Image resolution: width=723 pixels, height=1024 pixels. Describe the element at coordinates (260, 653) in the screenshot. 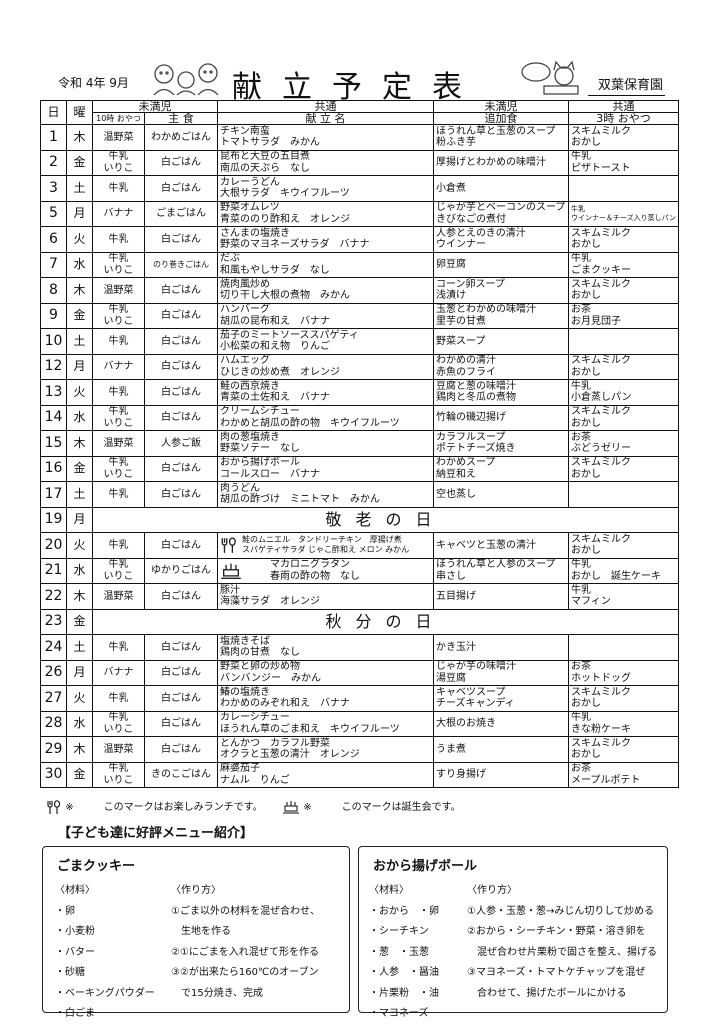

I see `menu-line: 鶏肉の甘煮 なし` at that location.